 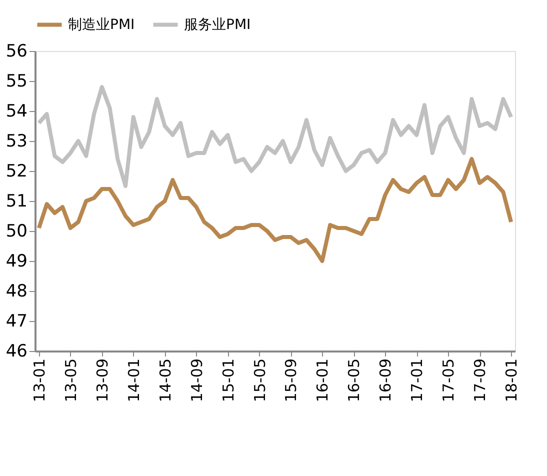 I want to click on x-tick-label: 14-01, so click(x=133, y=380).